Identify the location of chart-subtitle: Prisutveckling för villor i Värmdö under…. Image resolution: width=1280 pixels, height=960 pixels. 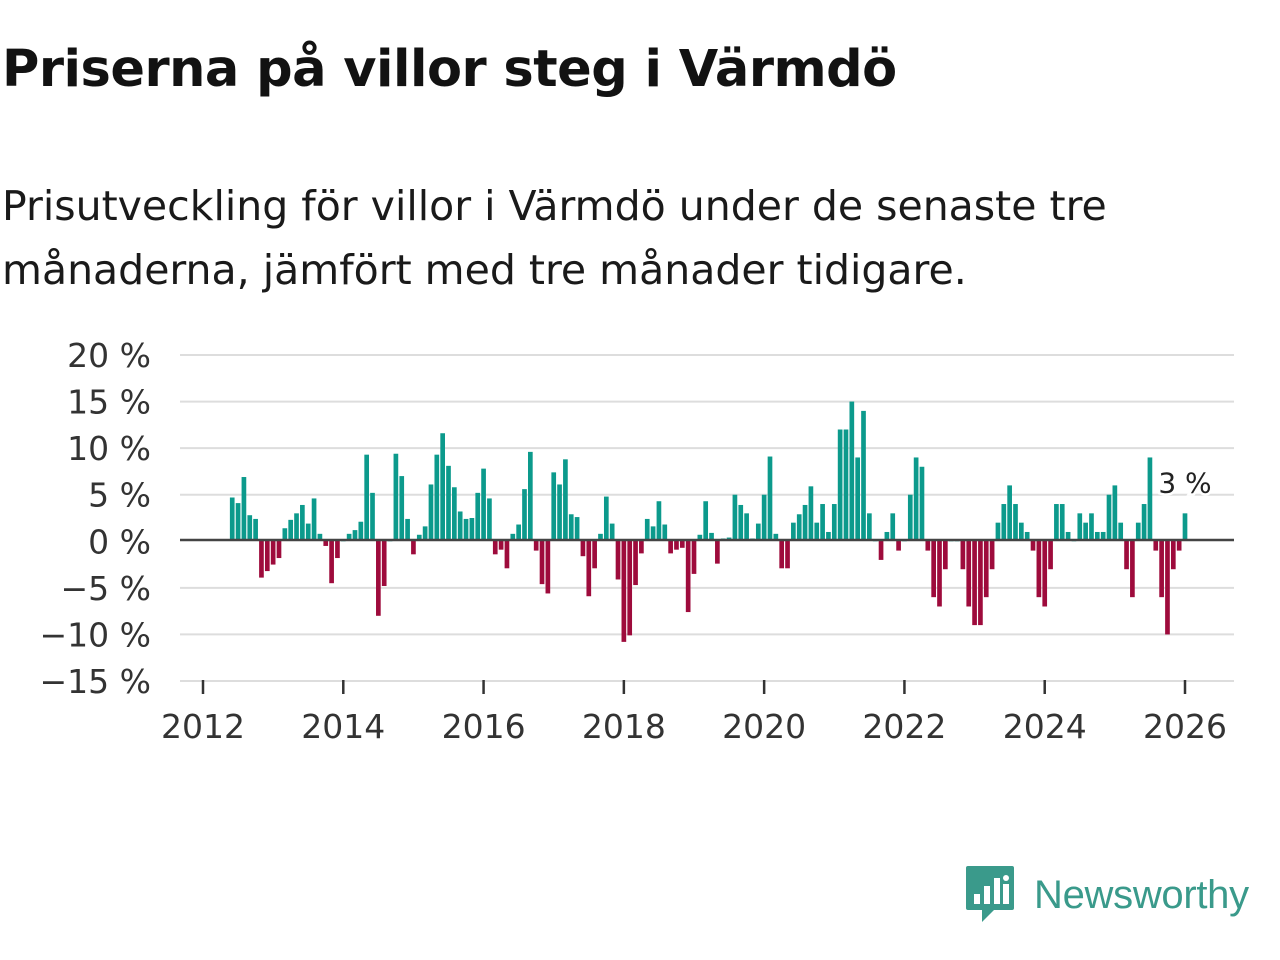
(554, 238).